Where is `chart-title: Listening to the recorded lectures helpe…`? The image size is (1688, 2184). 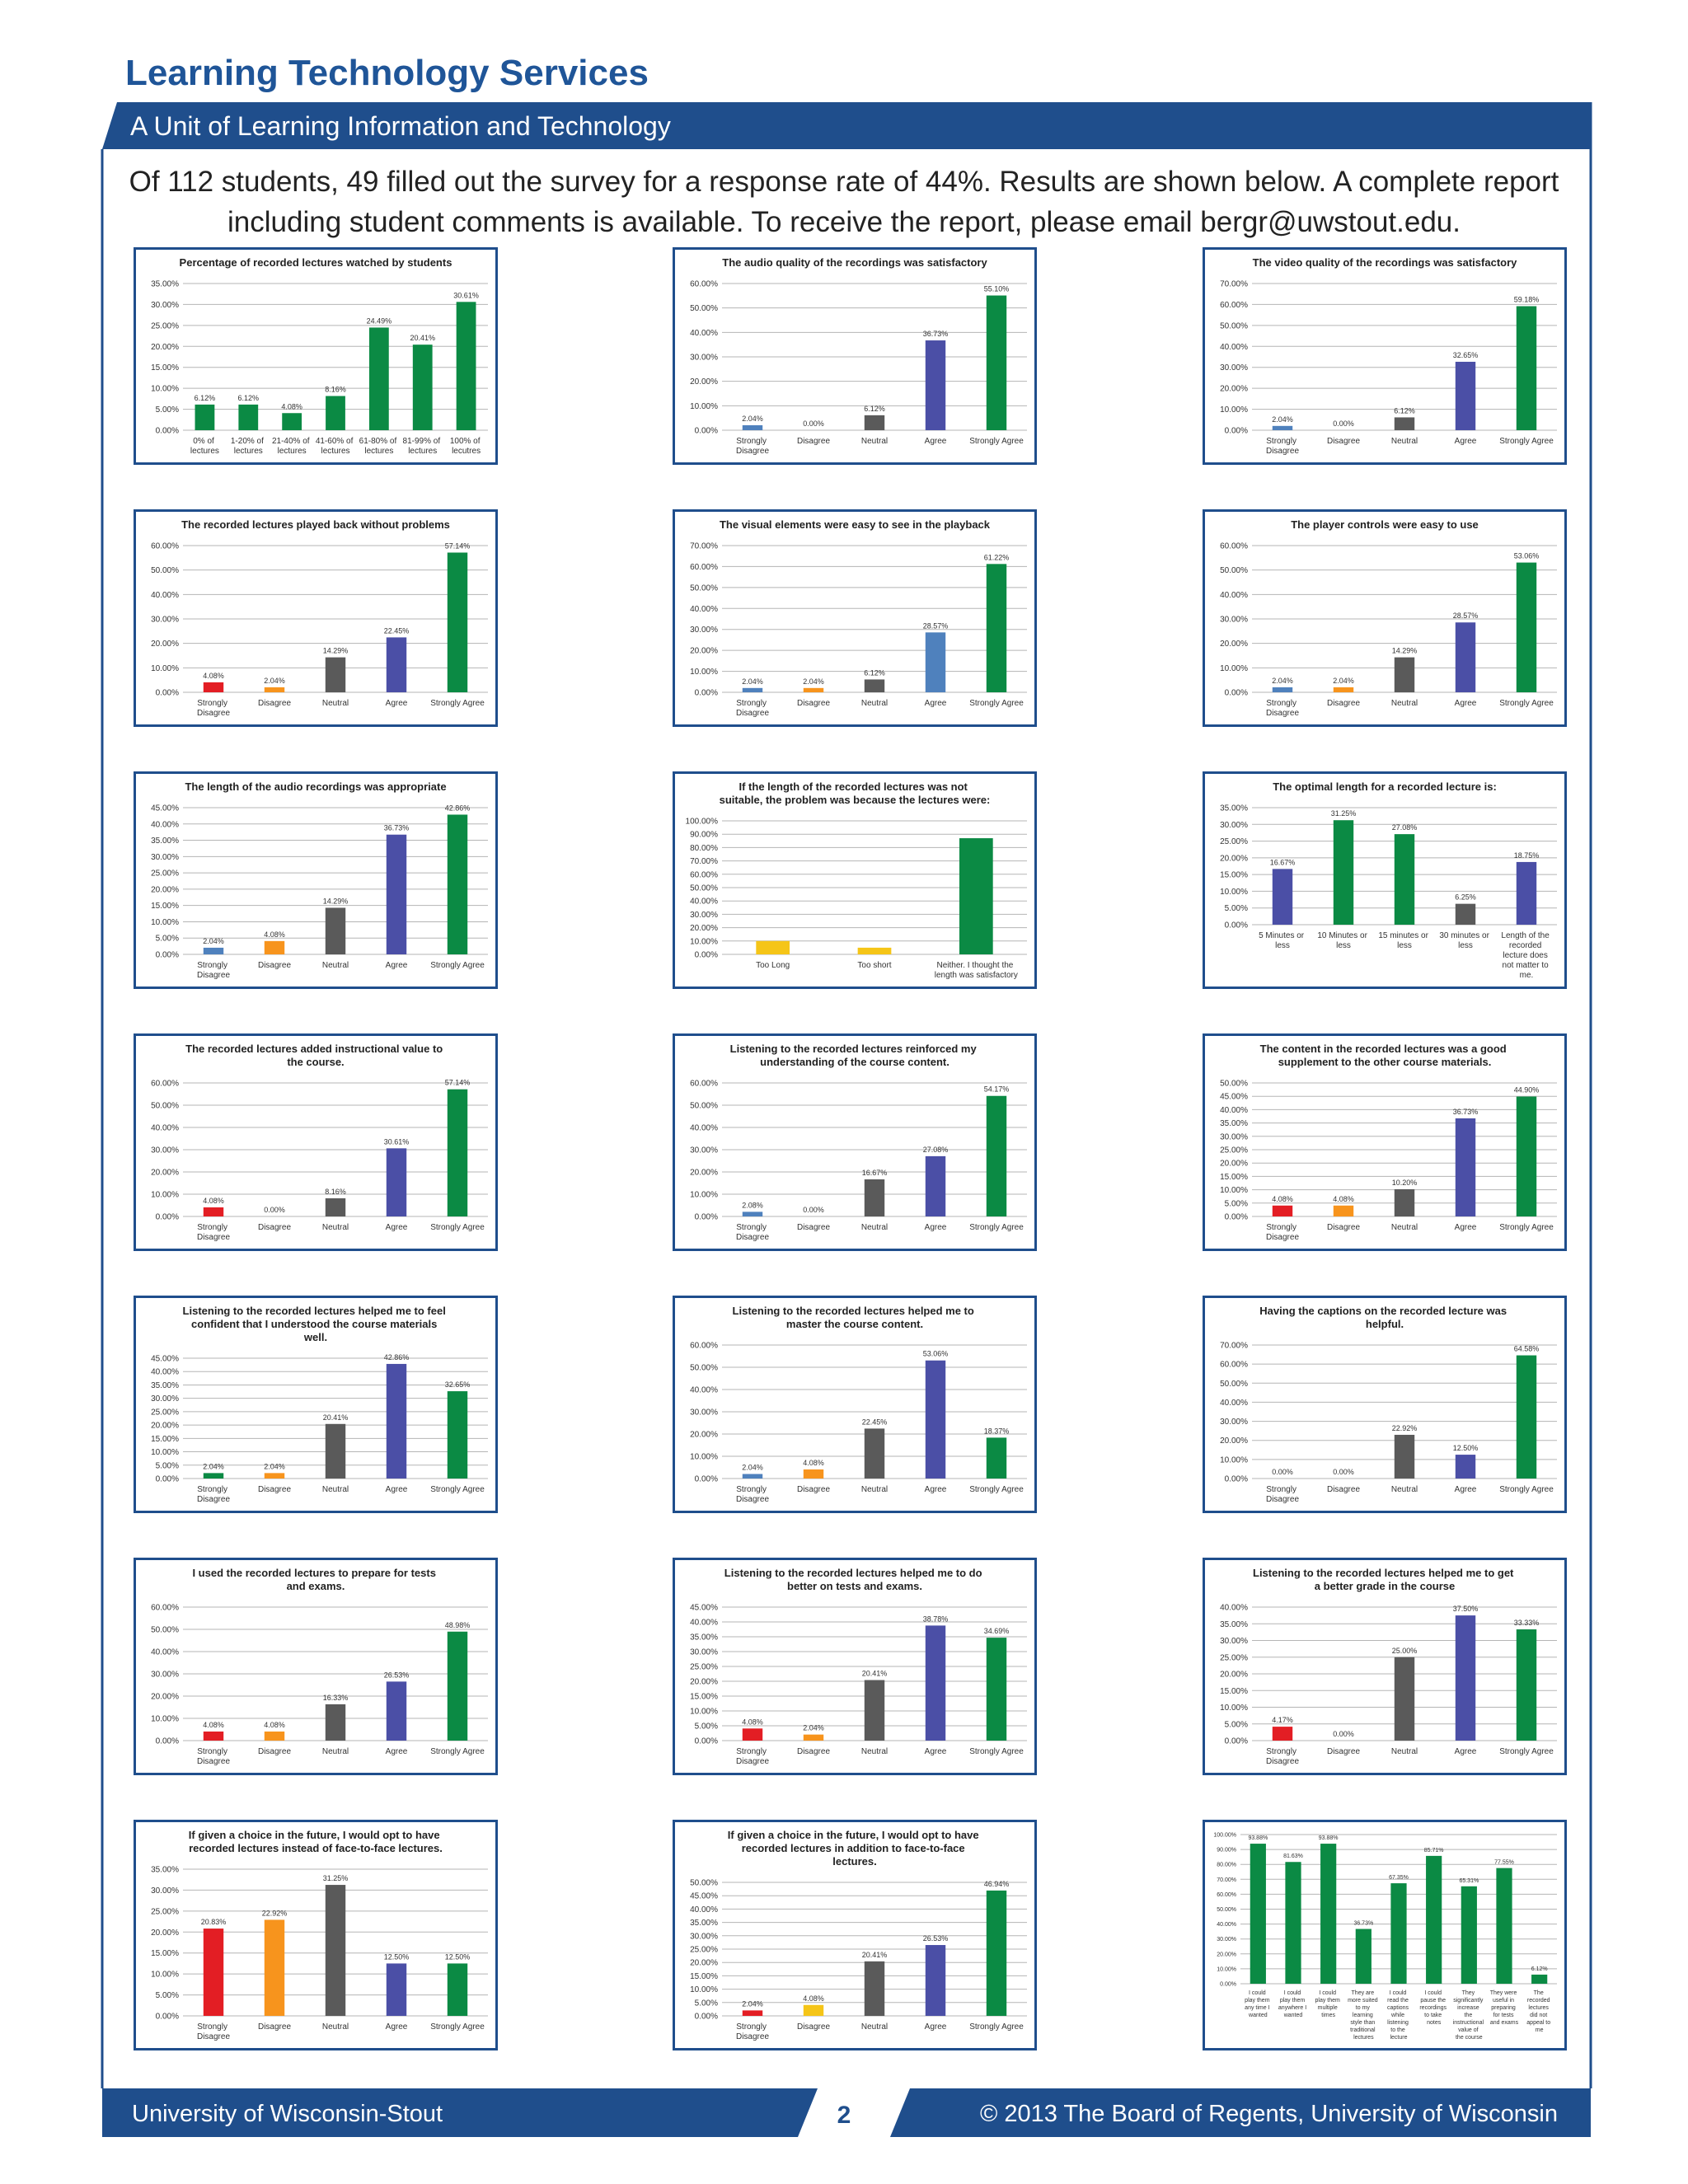 chart-title: Listening to the recorded lectures helpe… is located at coordinates (1385, 1579).